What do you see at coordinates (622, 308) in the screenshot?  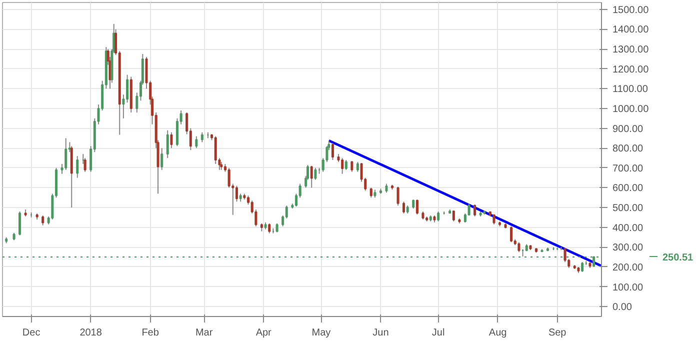 I see `y-tick-label: 0.00` at bounding box center [622, 308].